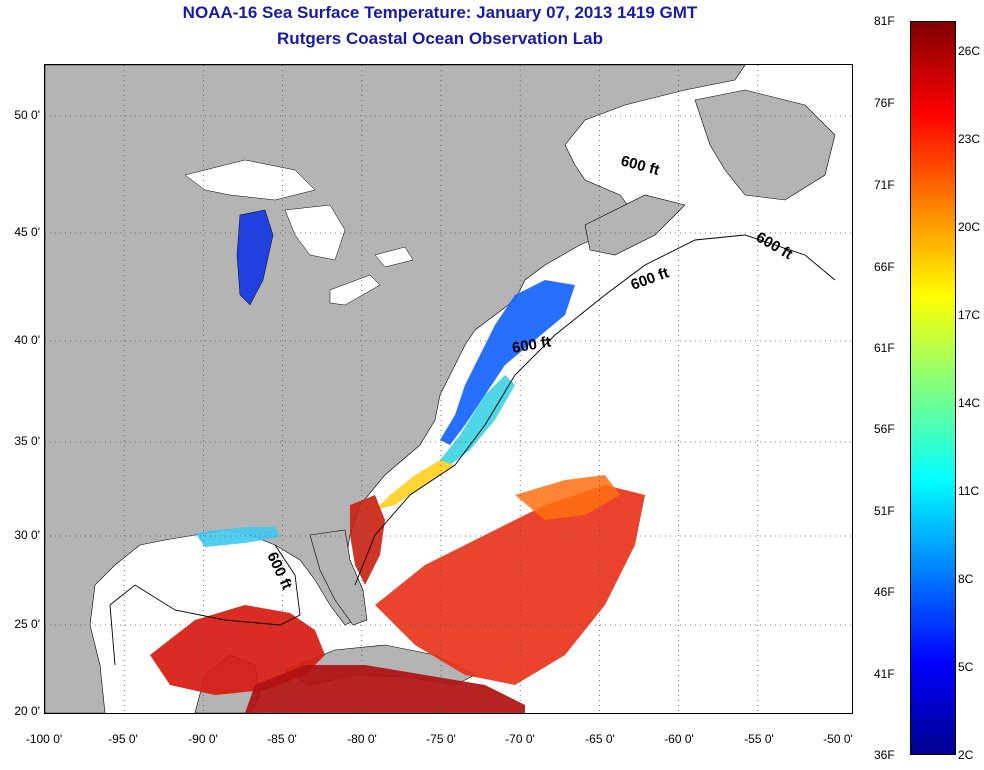 This screenshot has width=984, height=770. What do you see at coordinates (884, 755) in the screenshot?
I see `colorbar-f-label: 36F` at bounding box center [884, 755].